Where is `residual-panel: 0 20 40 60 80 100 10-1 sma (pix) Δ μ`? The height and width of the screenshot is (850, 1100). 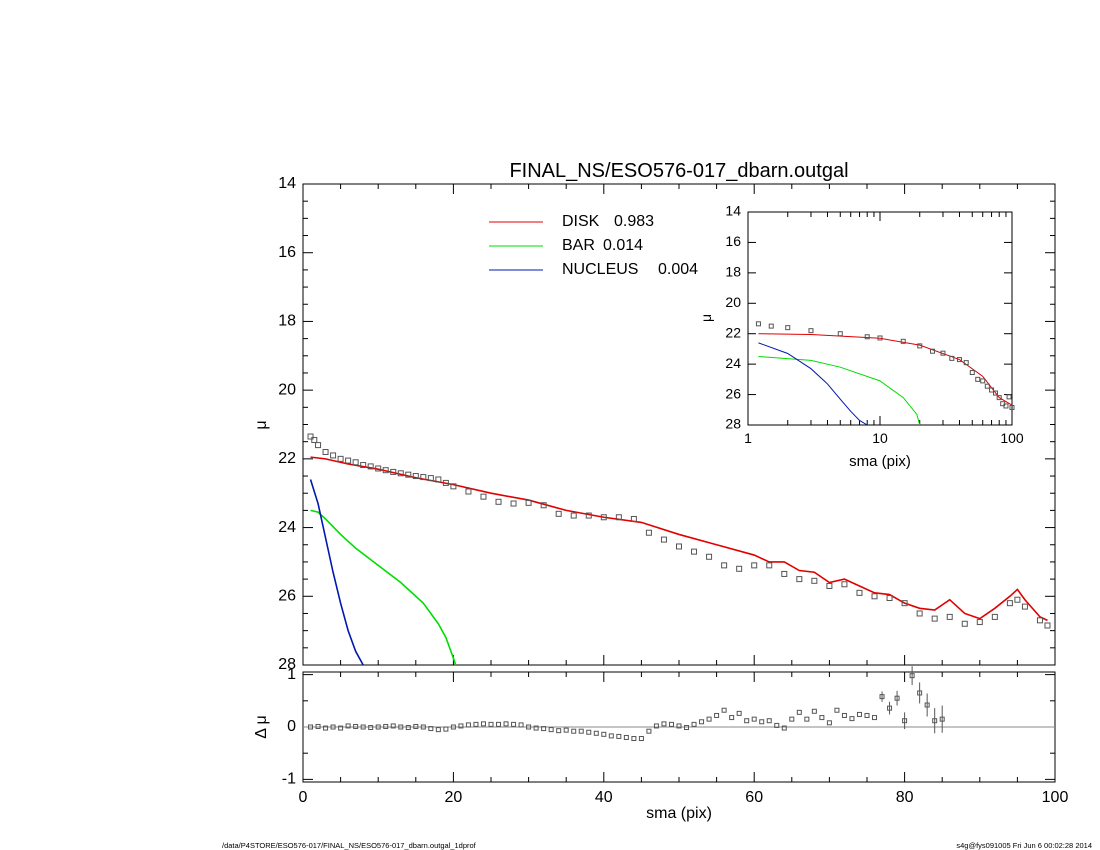 residual-panel: 0 20 40 60 80 100 10-1 sma (pix) Δ μ is located at coordinates (660, 744).